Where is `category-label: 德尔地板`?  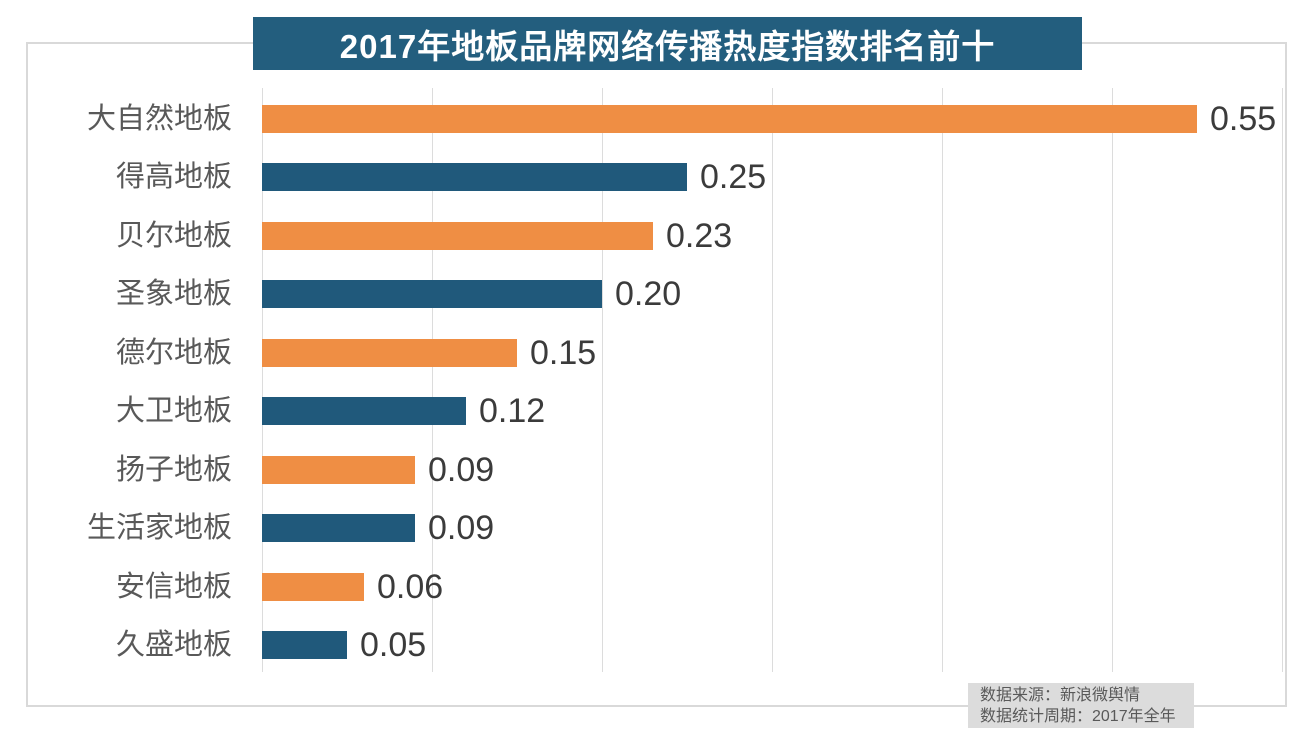 category-label: 德尔地板 is located at coordinates (173, 352).